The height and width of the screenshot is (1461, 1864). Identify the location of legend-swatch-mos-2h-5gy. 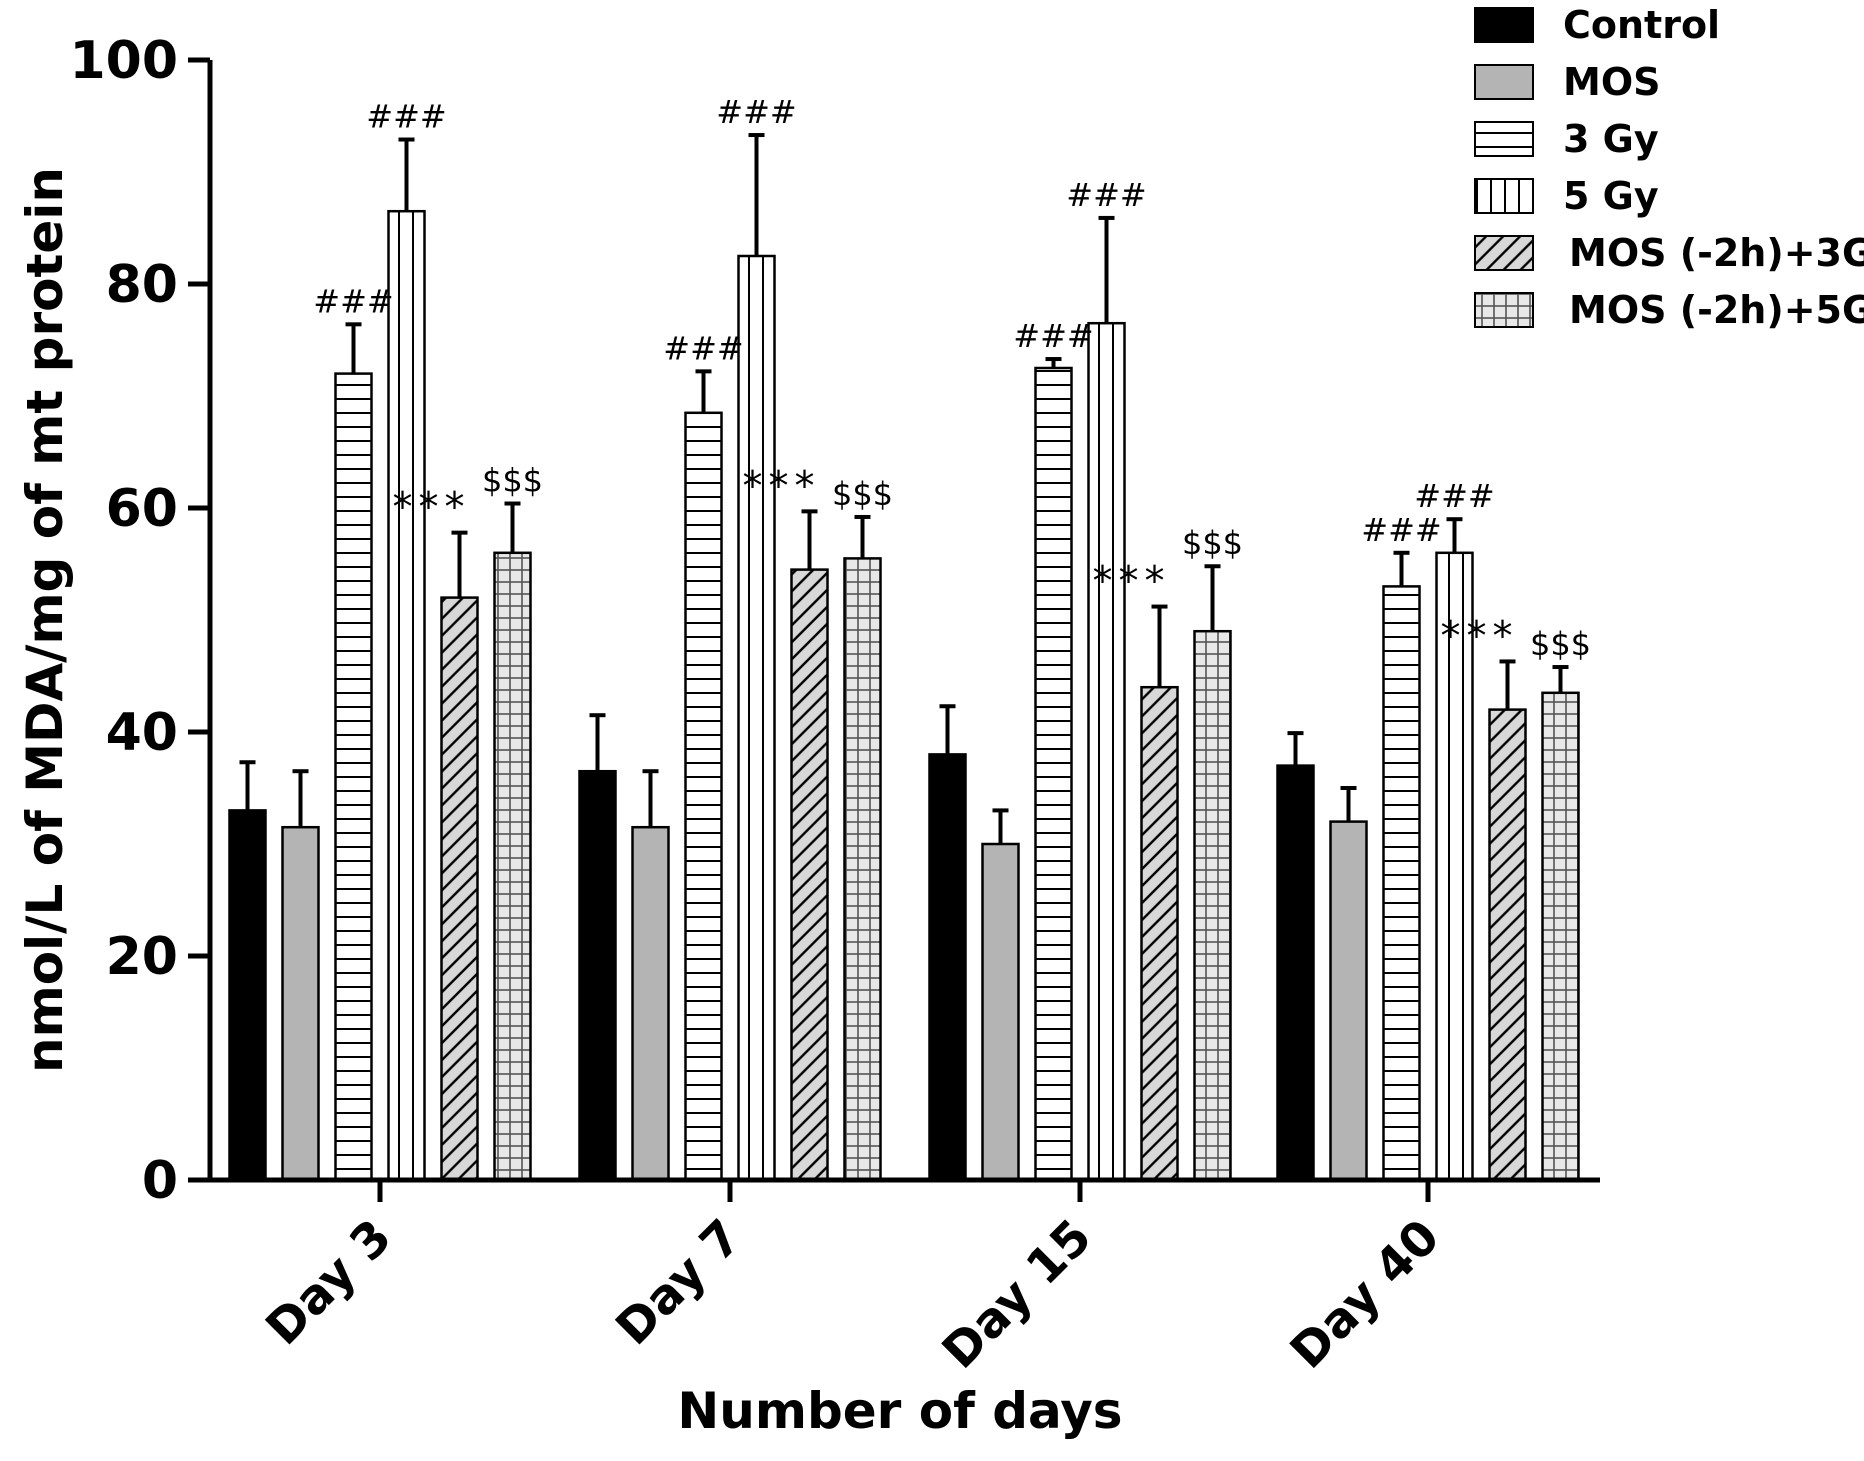
(1504, 310).